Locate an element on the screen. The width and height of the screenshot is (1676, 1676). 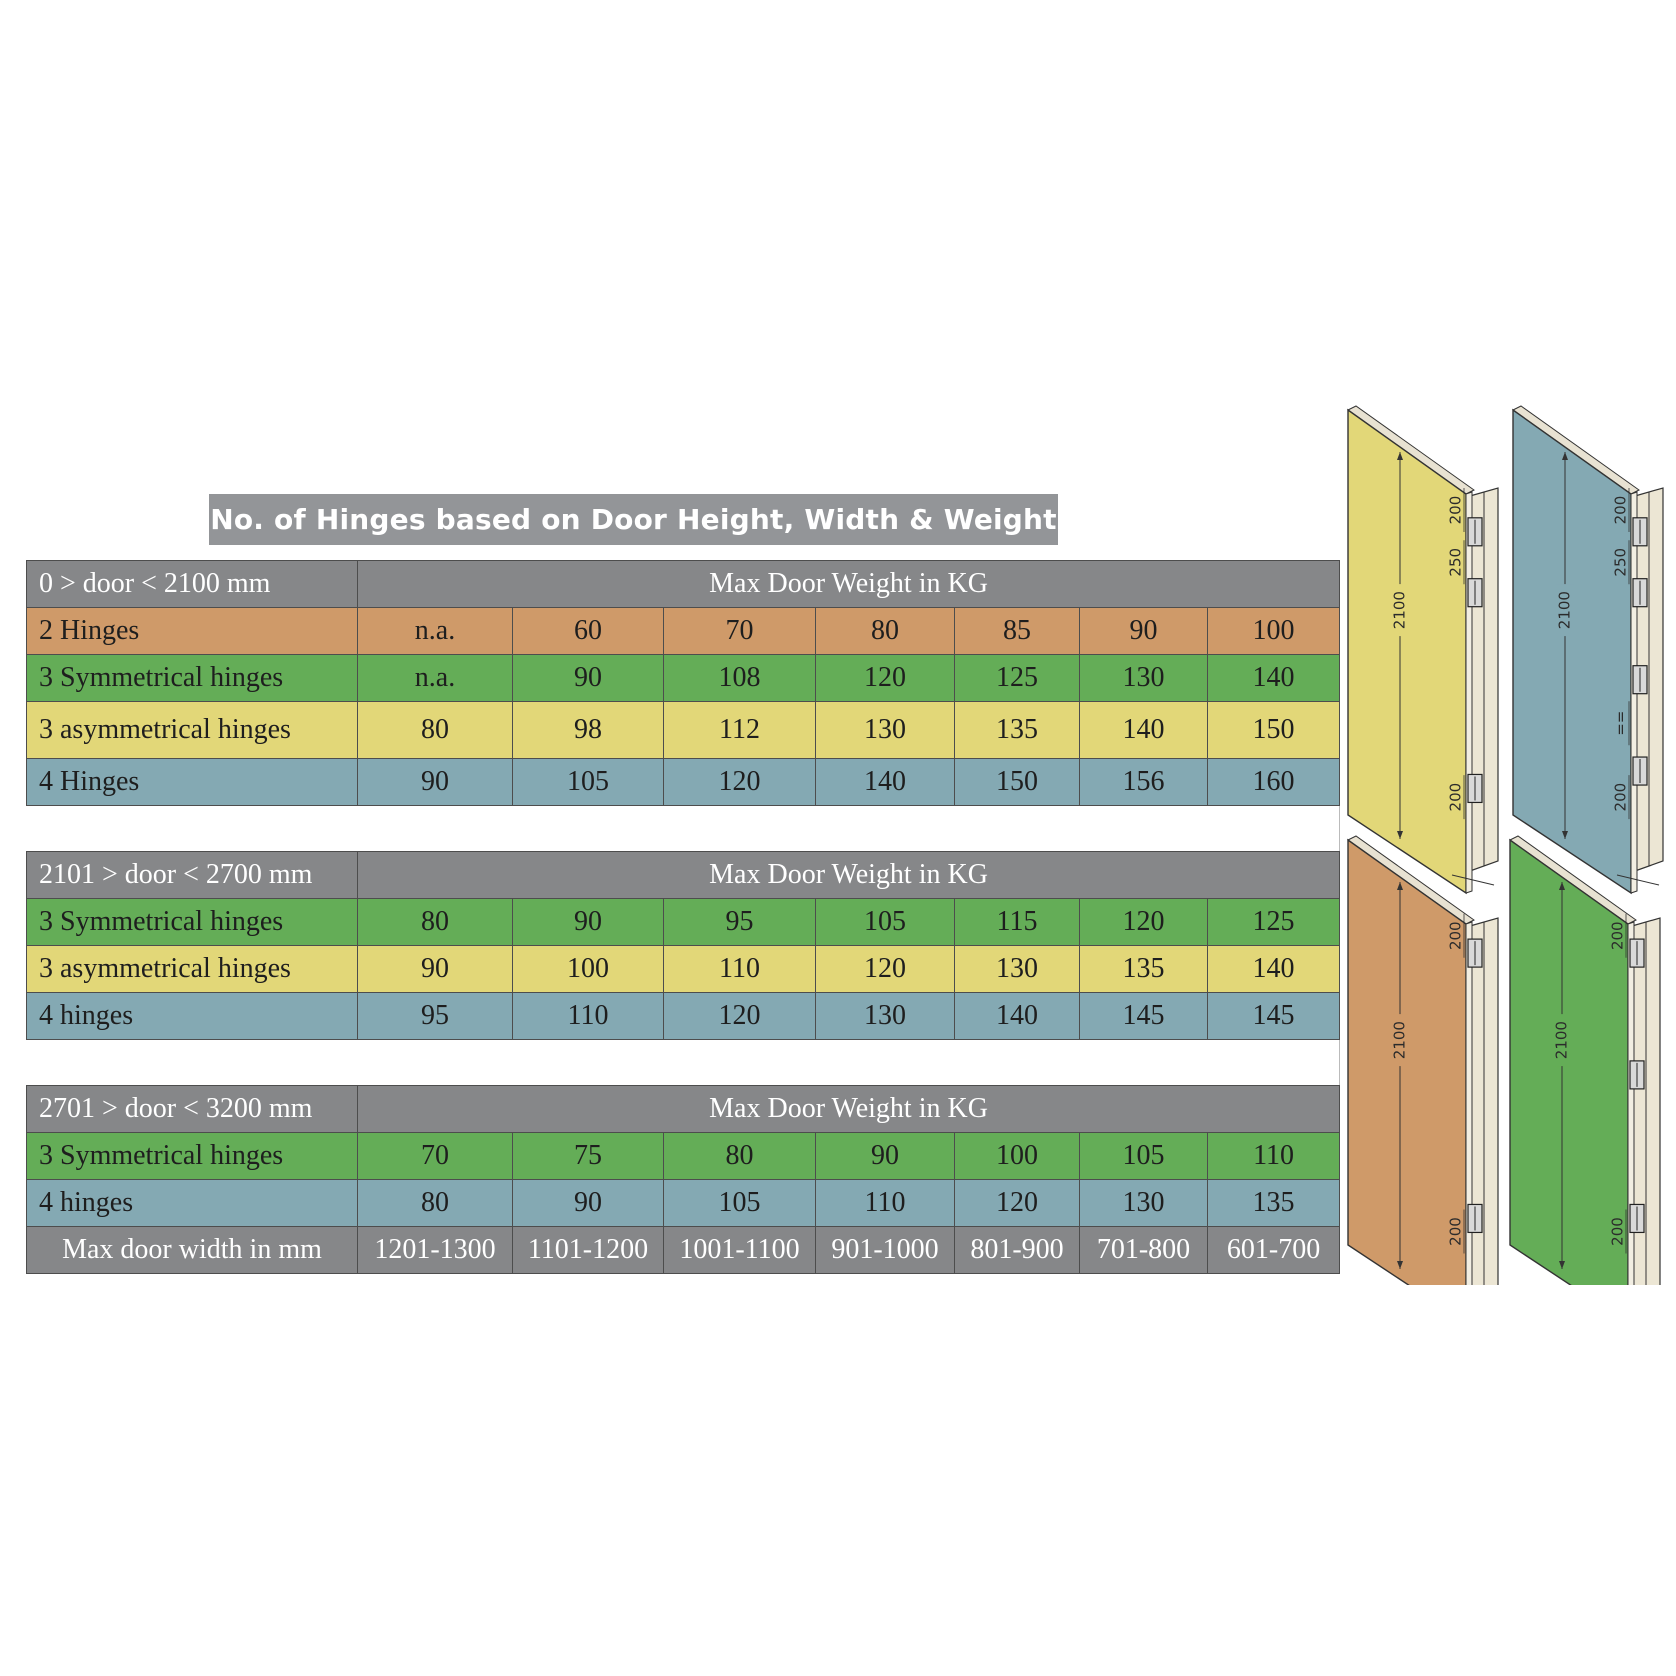
max-weight-cell: 85 is located at coordinates (1017, 631).